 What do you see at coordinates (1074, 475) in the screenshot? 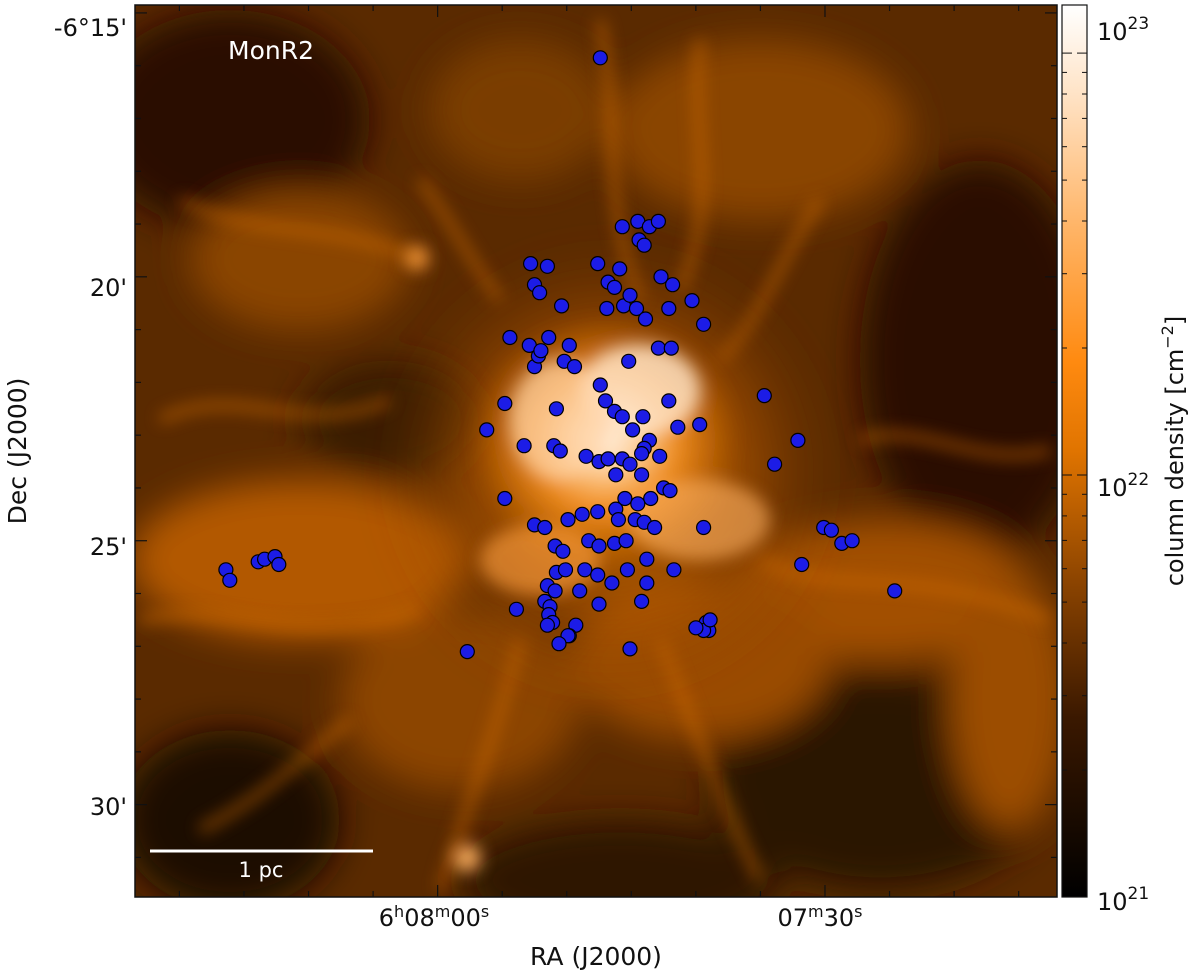
I see `colorbar-ticks` at bounding box center [1074, 475].